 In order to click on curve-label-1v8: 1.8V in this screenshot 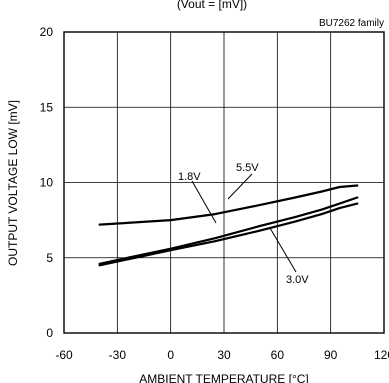, I will do `click(189, 177)`.